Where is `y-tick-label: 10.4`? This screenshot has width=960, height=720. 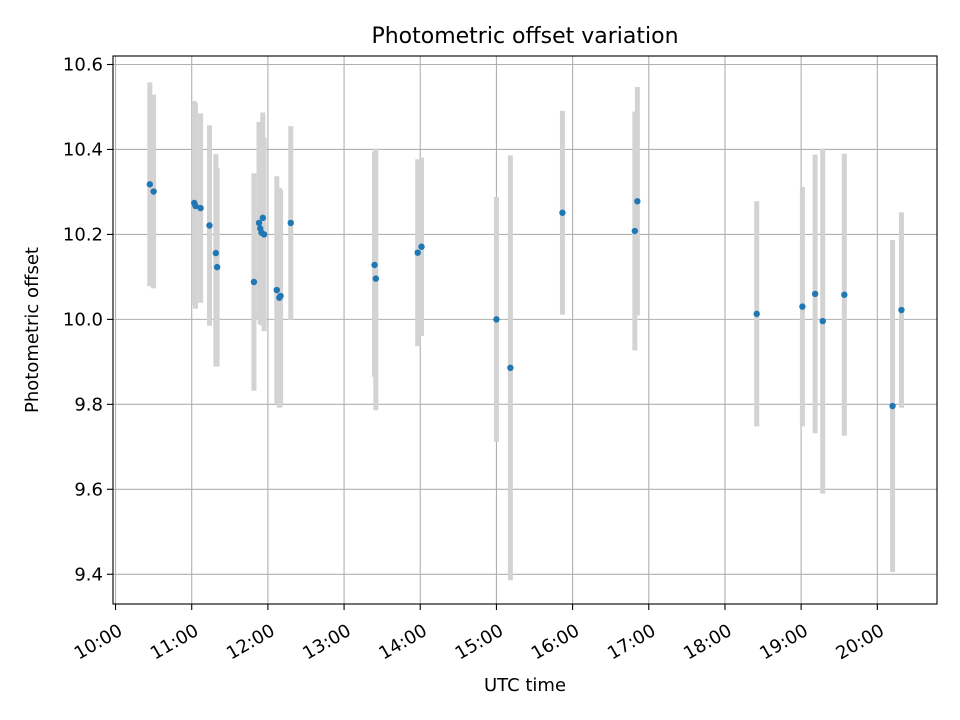 y-tick-label: 10.4 is located at coordinates (83, 149).